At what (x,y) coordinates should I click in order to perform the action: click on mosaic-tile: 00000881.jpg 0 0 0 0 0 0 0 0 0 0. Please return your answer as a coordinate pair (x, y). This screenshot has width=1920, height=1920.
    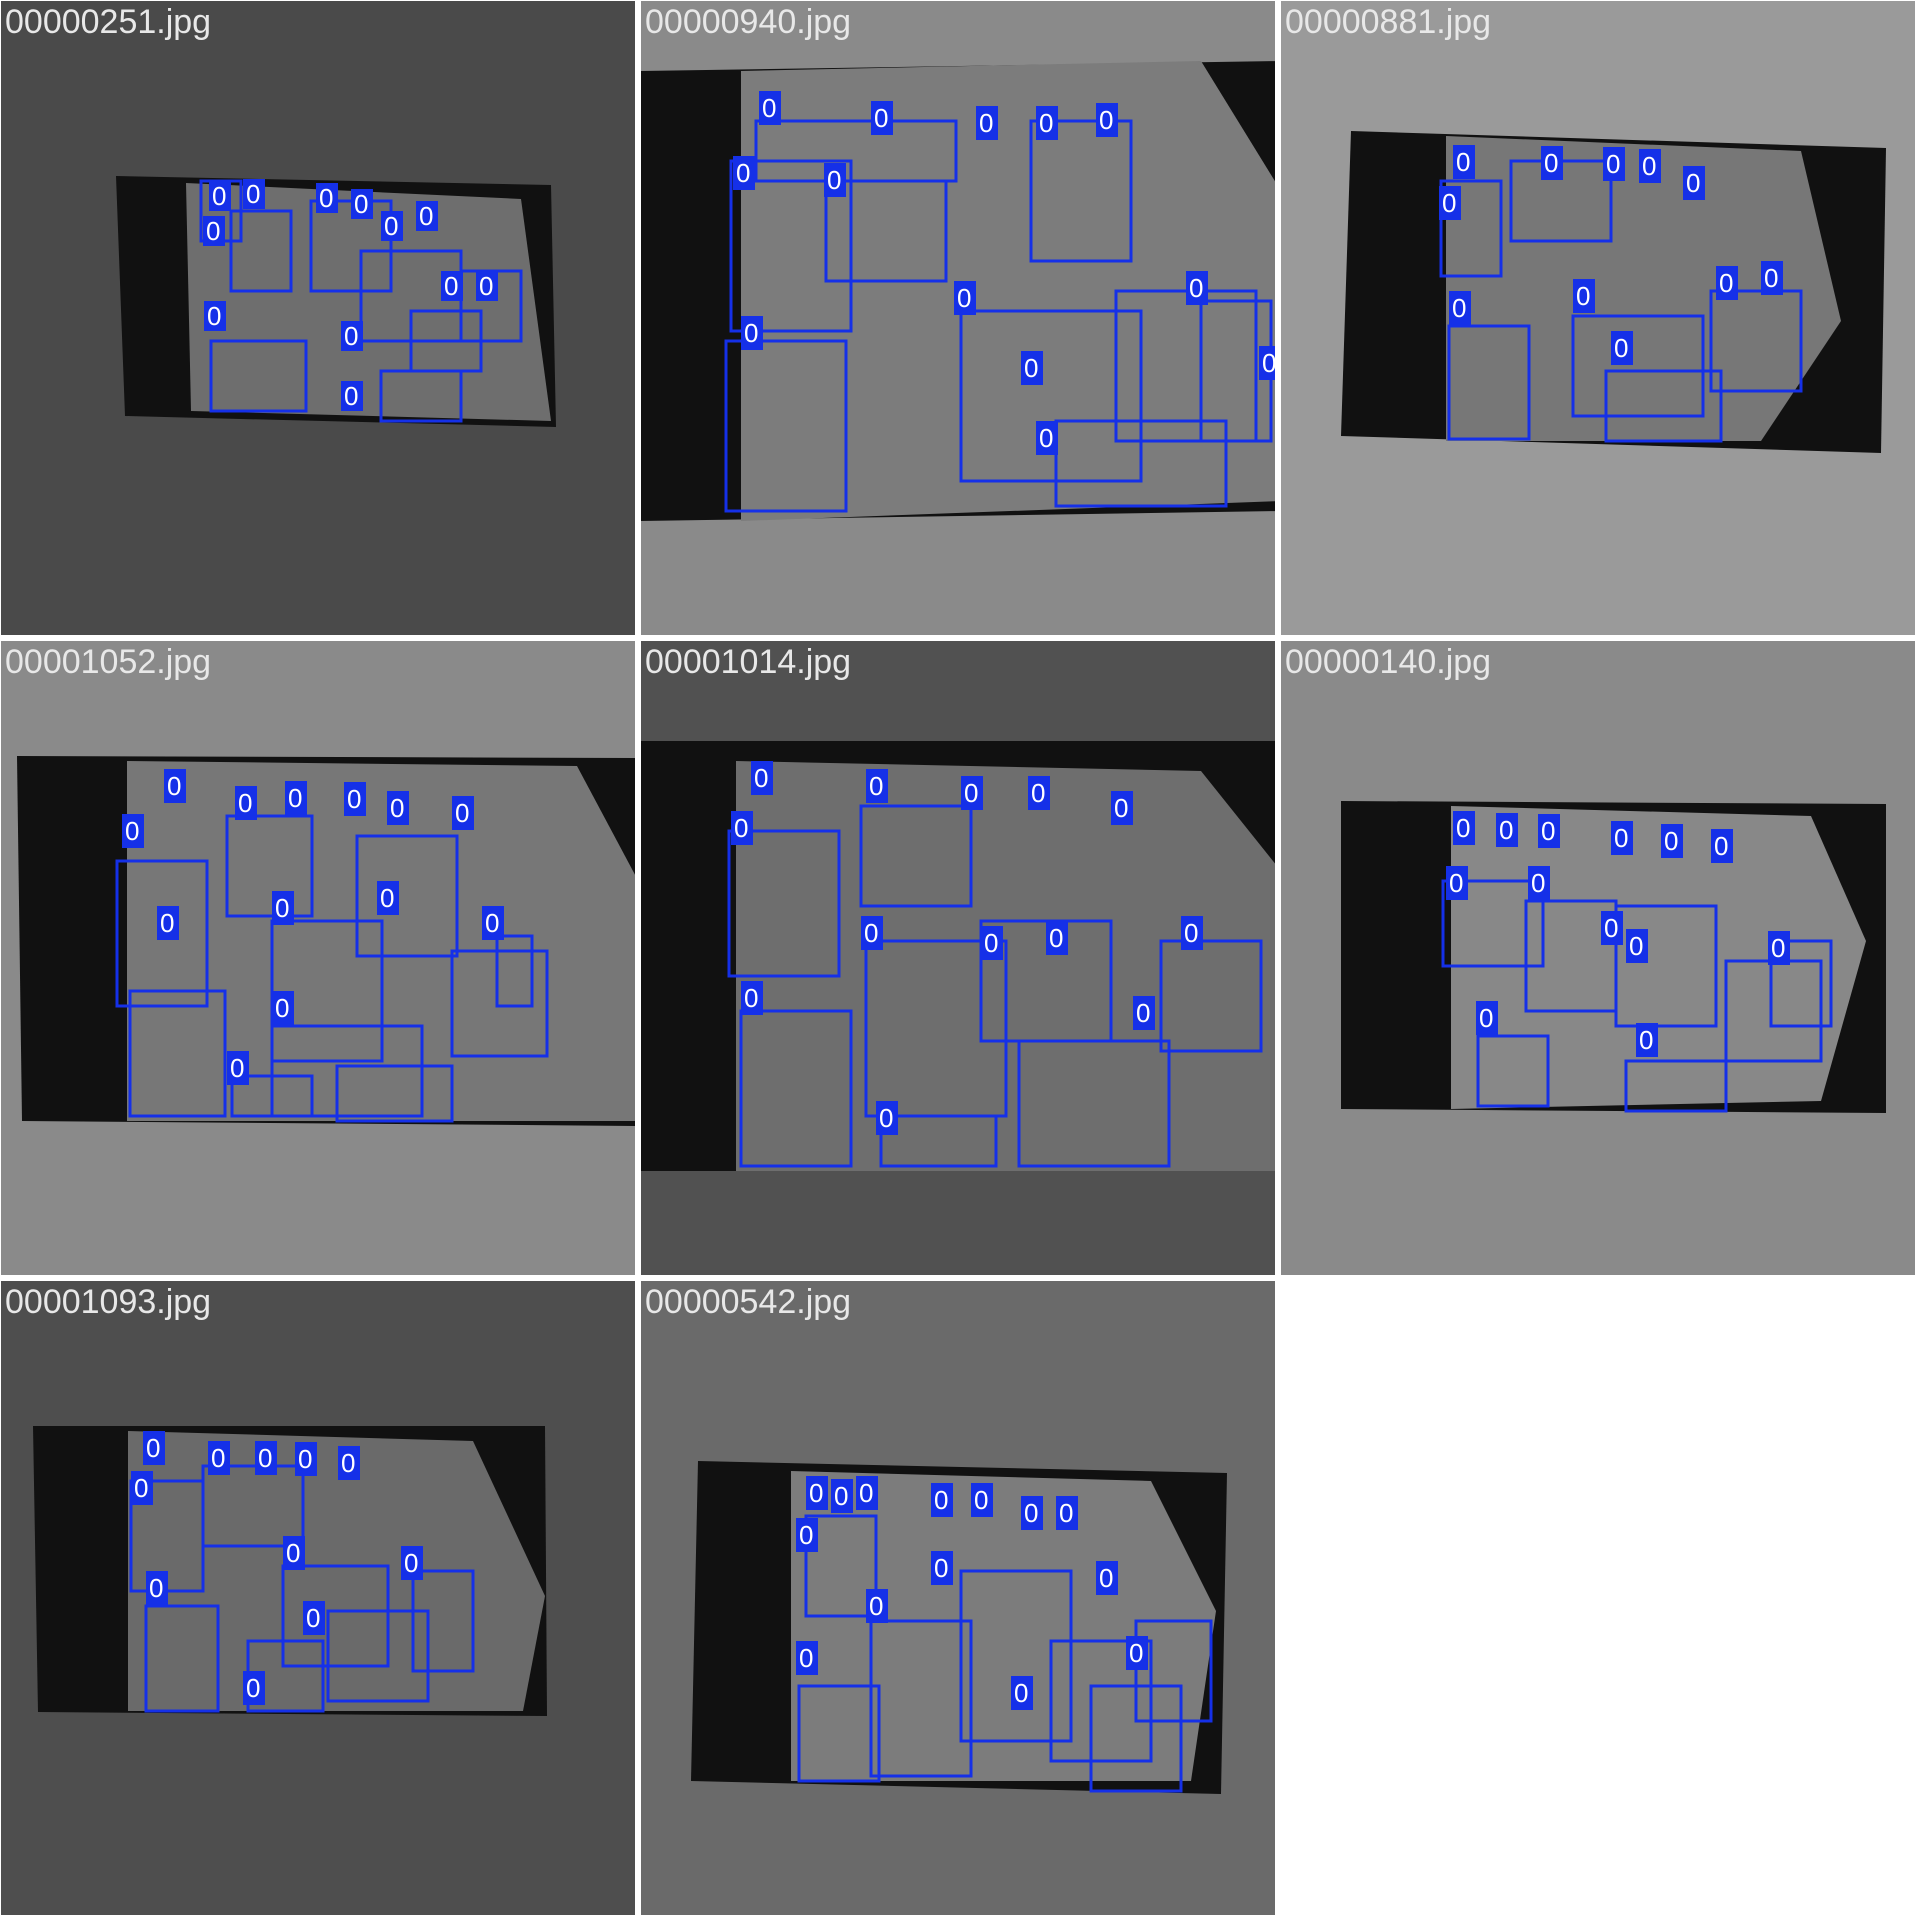
    Looking at the image, I should click on (1598, 318).